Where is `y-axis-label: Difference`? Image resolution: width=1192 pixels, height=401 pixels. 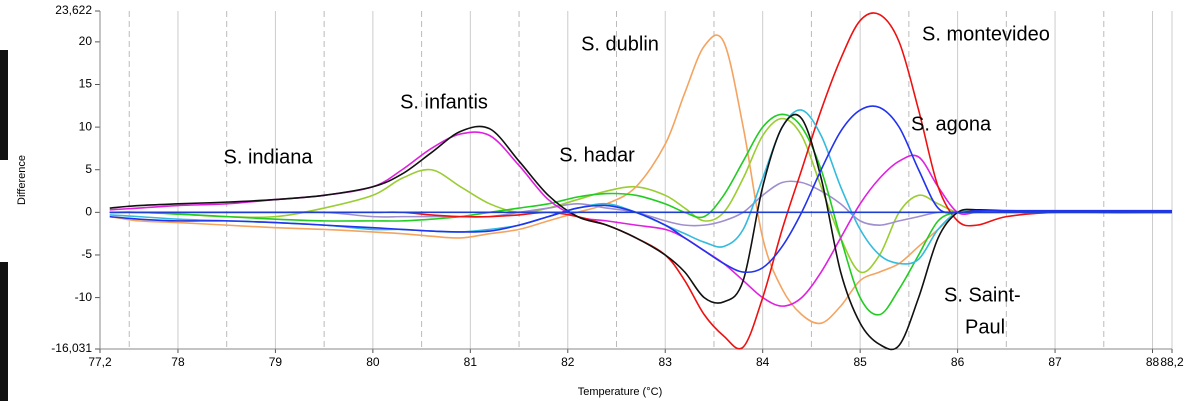
y-axis-label: Difference is located at coordinates (22, 180).